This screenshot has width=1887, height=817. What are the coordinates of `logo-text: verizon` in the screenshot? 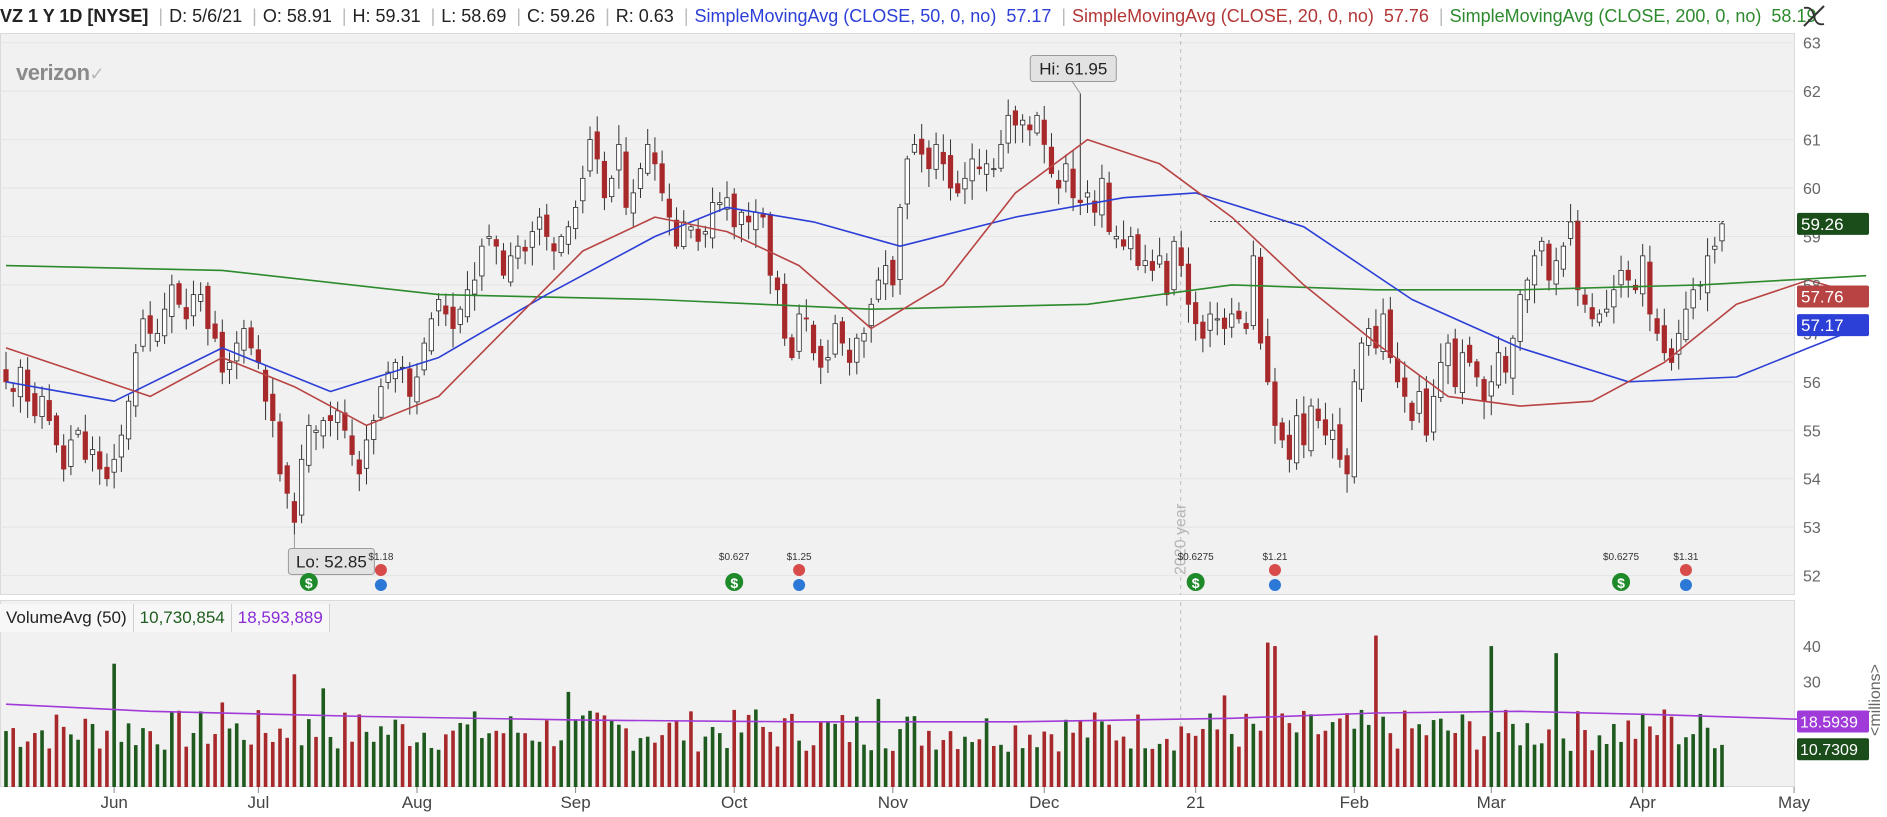 It's located at (53, 72).